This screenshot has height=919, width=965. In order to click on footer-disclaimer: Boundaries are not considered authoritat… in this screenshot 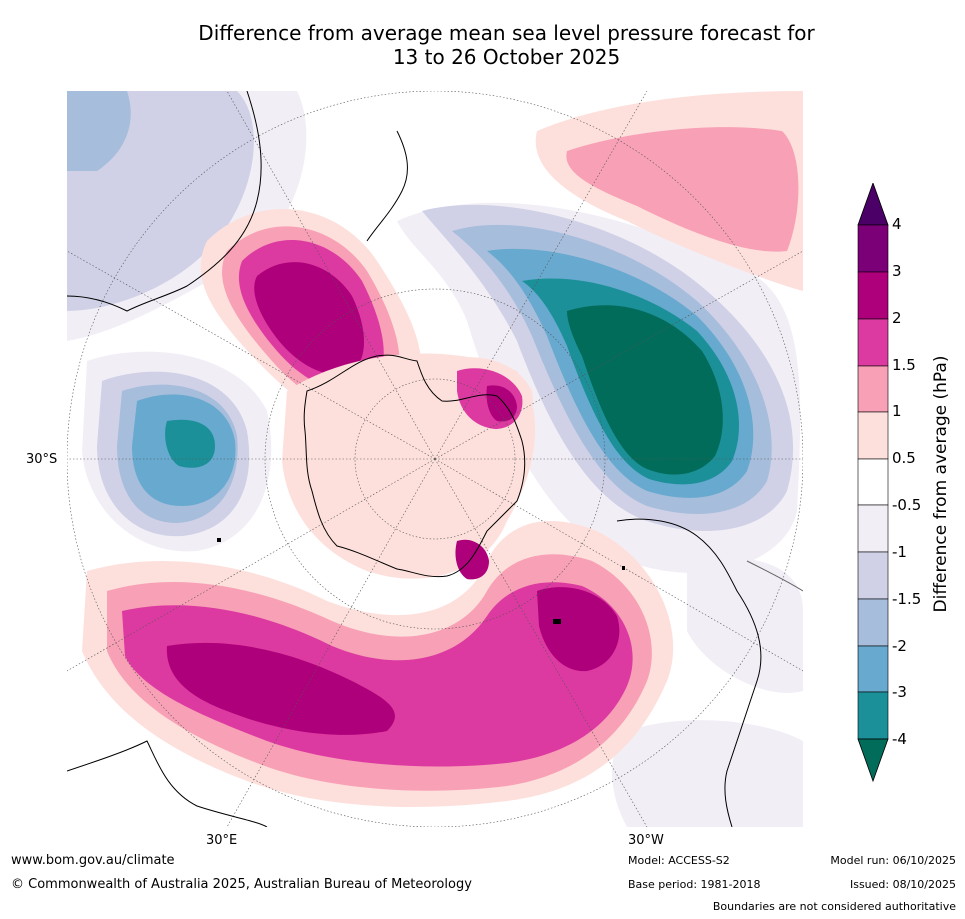, I will do `click(834, 906)`.